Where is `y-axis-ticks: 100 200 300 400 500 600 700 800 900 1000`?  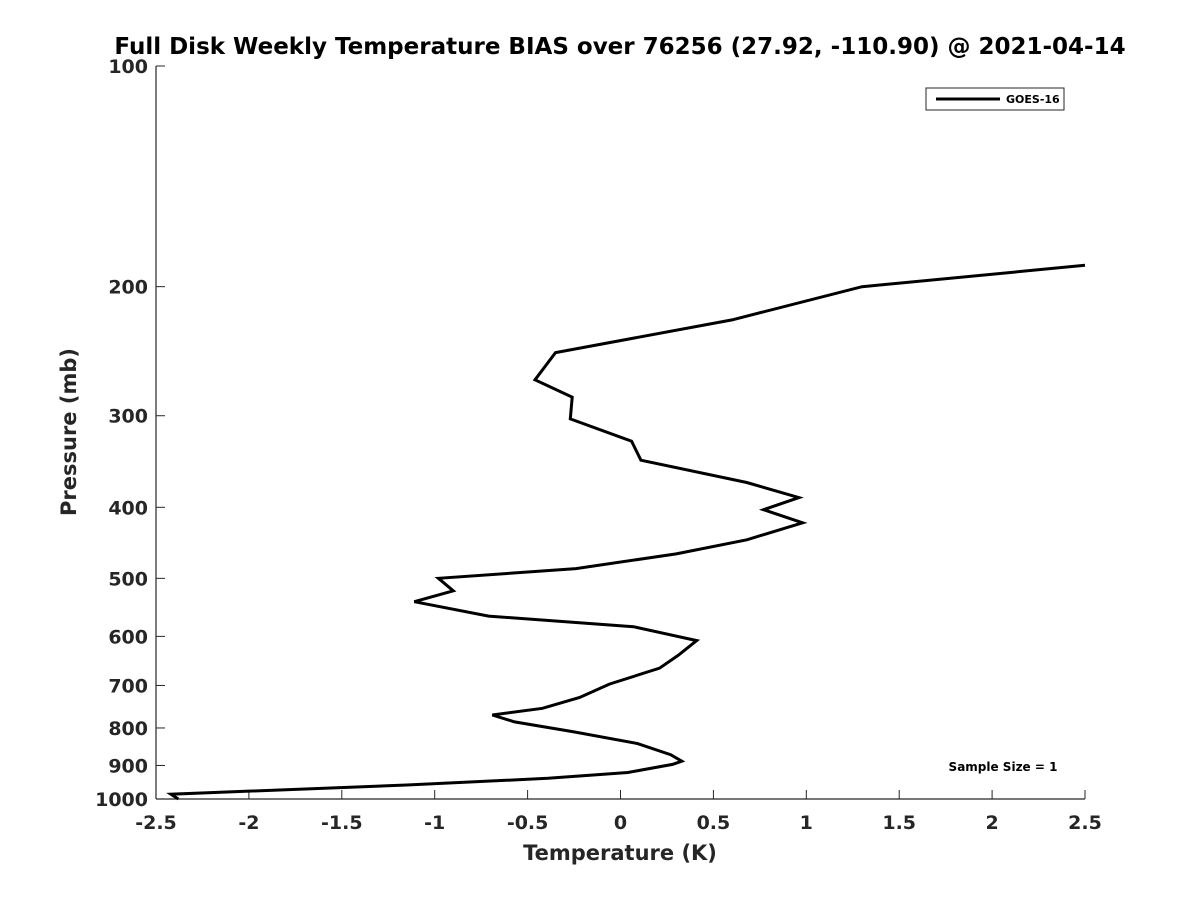
y-axis-ticks: 100 200 300 400 500 600 700 800 900 1000 is located at coordinates (130, 433).